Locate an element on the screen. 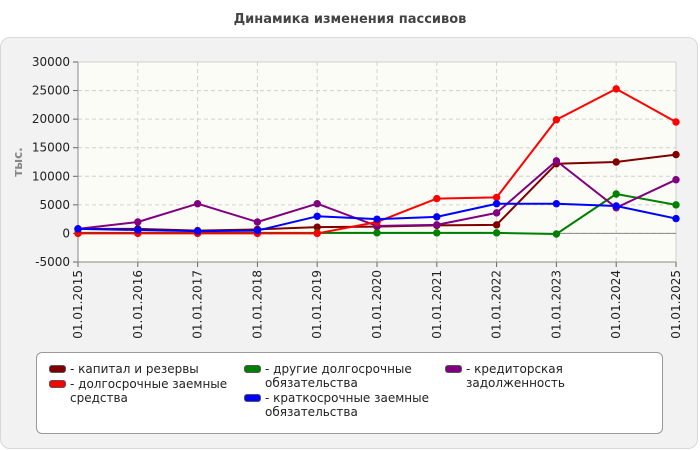 The height and width of the screenshot is (450, 700). x-tick-label: 01.01.2020 is located at coordinates (377, 304).